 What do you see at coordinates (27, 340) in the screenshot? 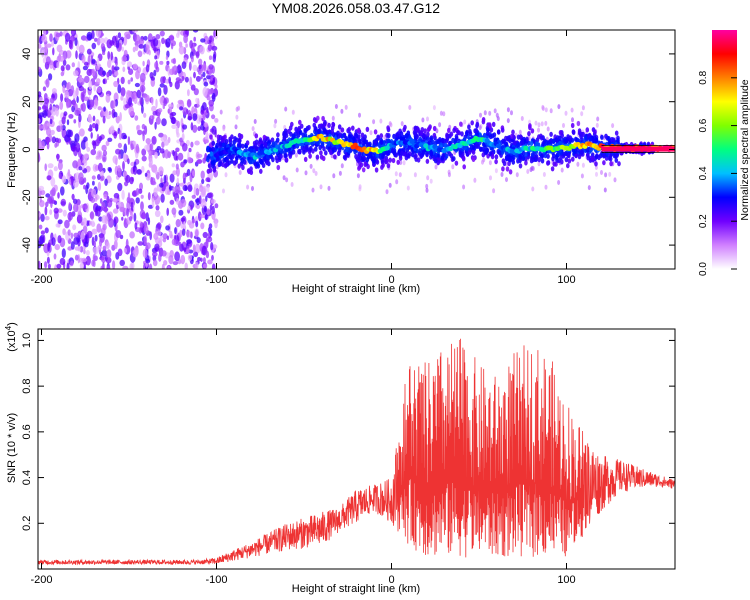
I see `snr-y-tick-label: 1.0` at bounding box center [27, 340].